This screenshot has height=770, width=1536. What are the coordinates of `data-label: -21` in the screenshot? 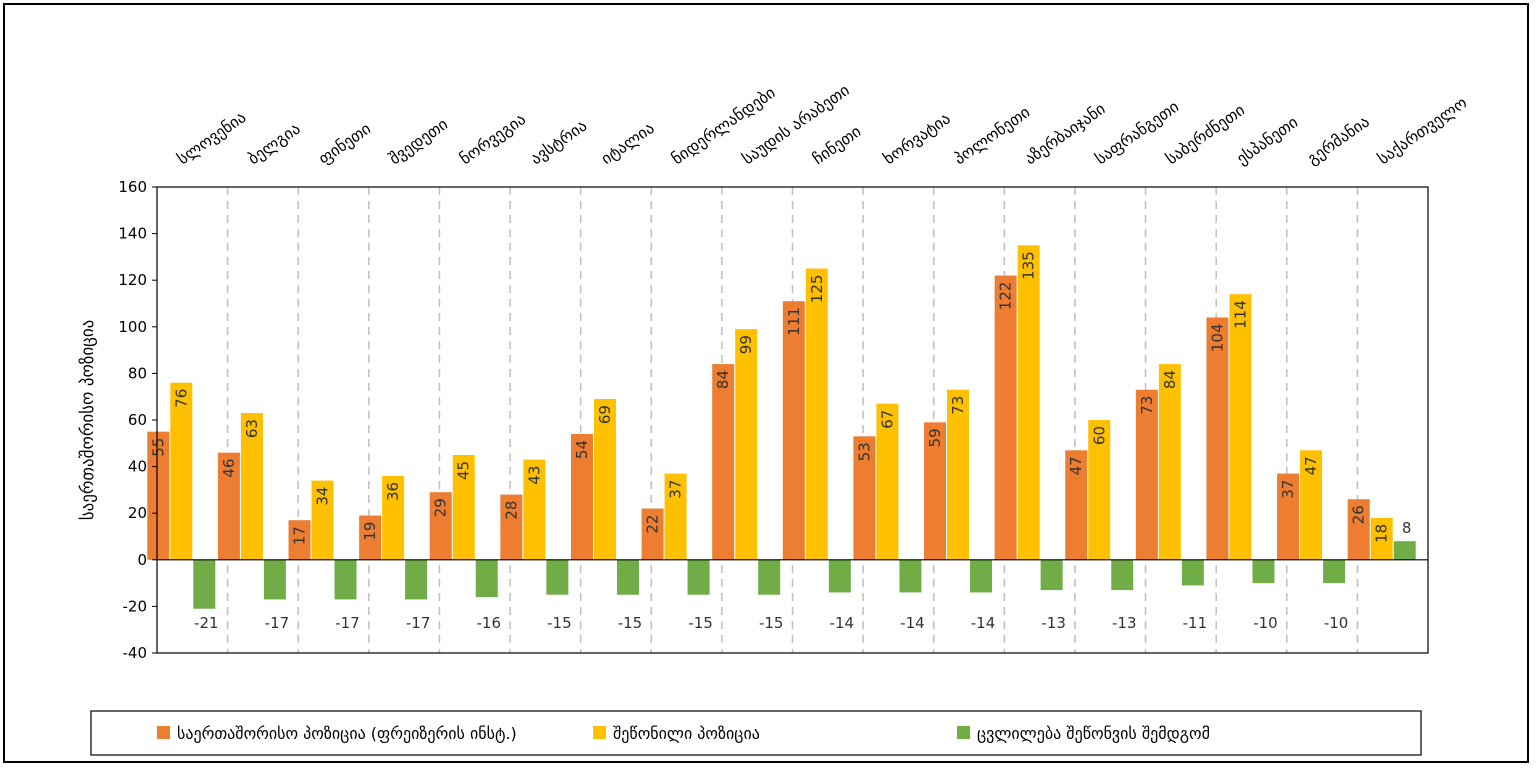 It's located at (206, 623).